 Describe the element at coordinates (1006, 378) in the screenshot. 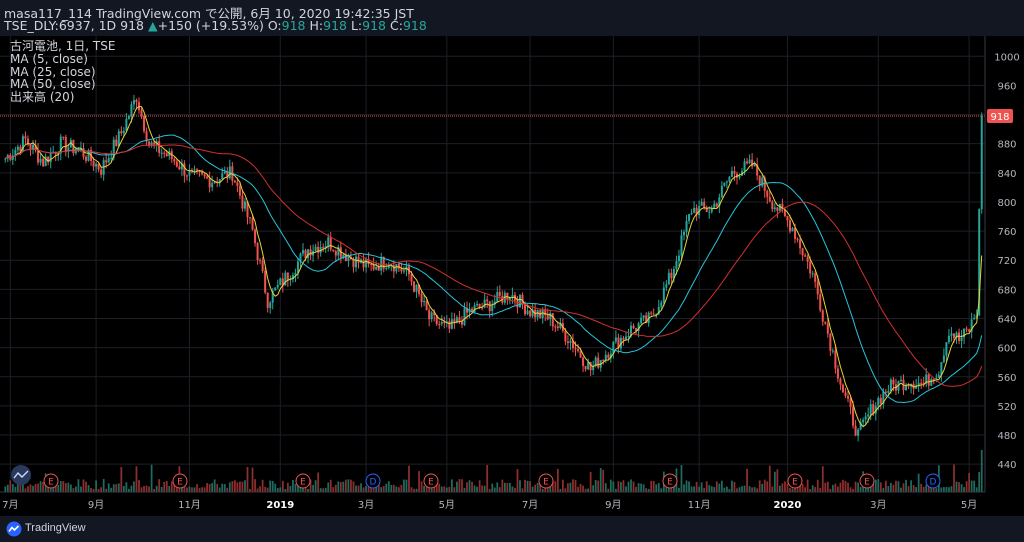

I see `price-tick-label: 560` at that location.